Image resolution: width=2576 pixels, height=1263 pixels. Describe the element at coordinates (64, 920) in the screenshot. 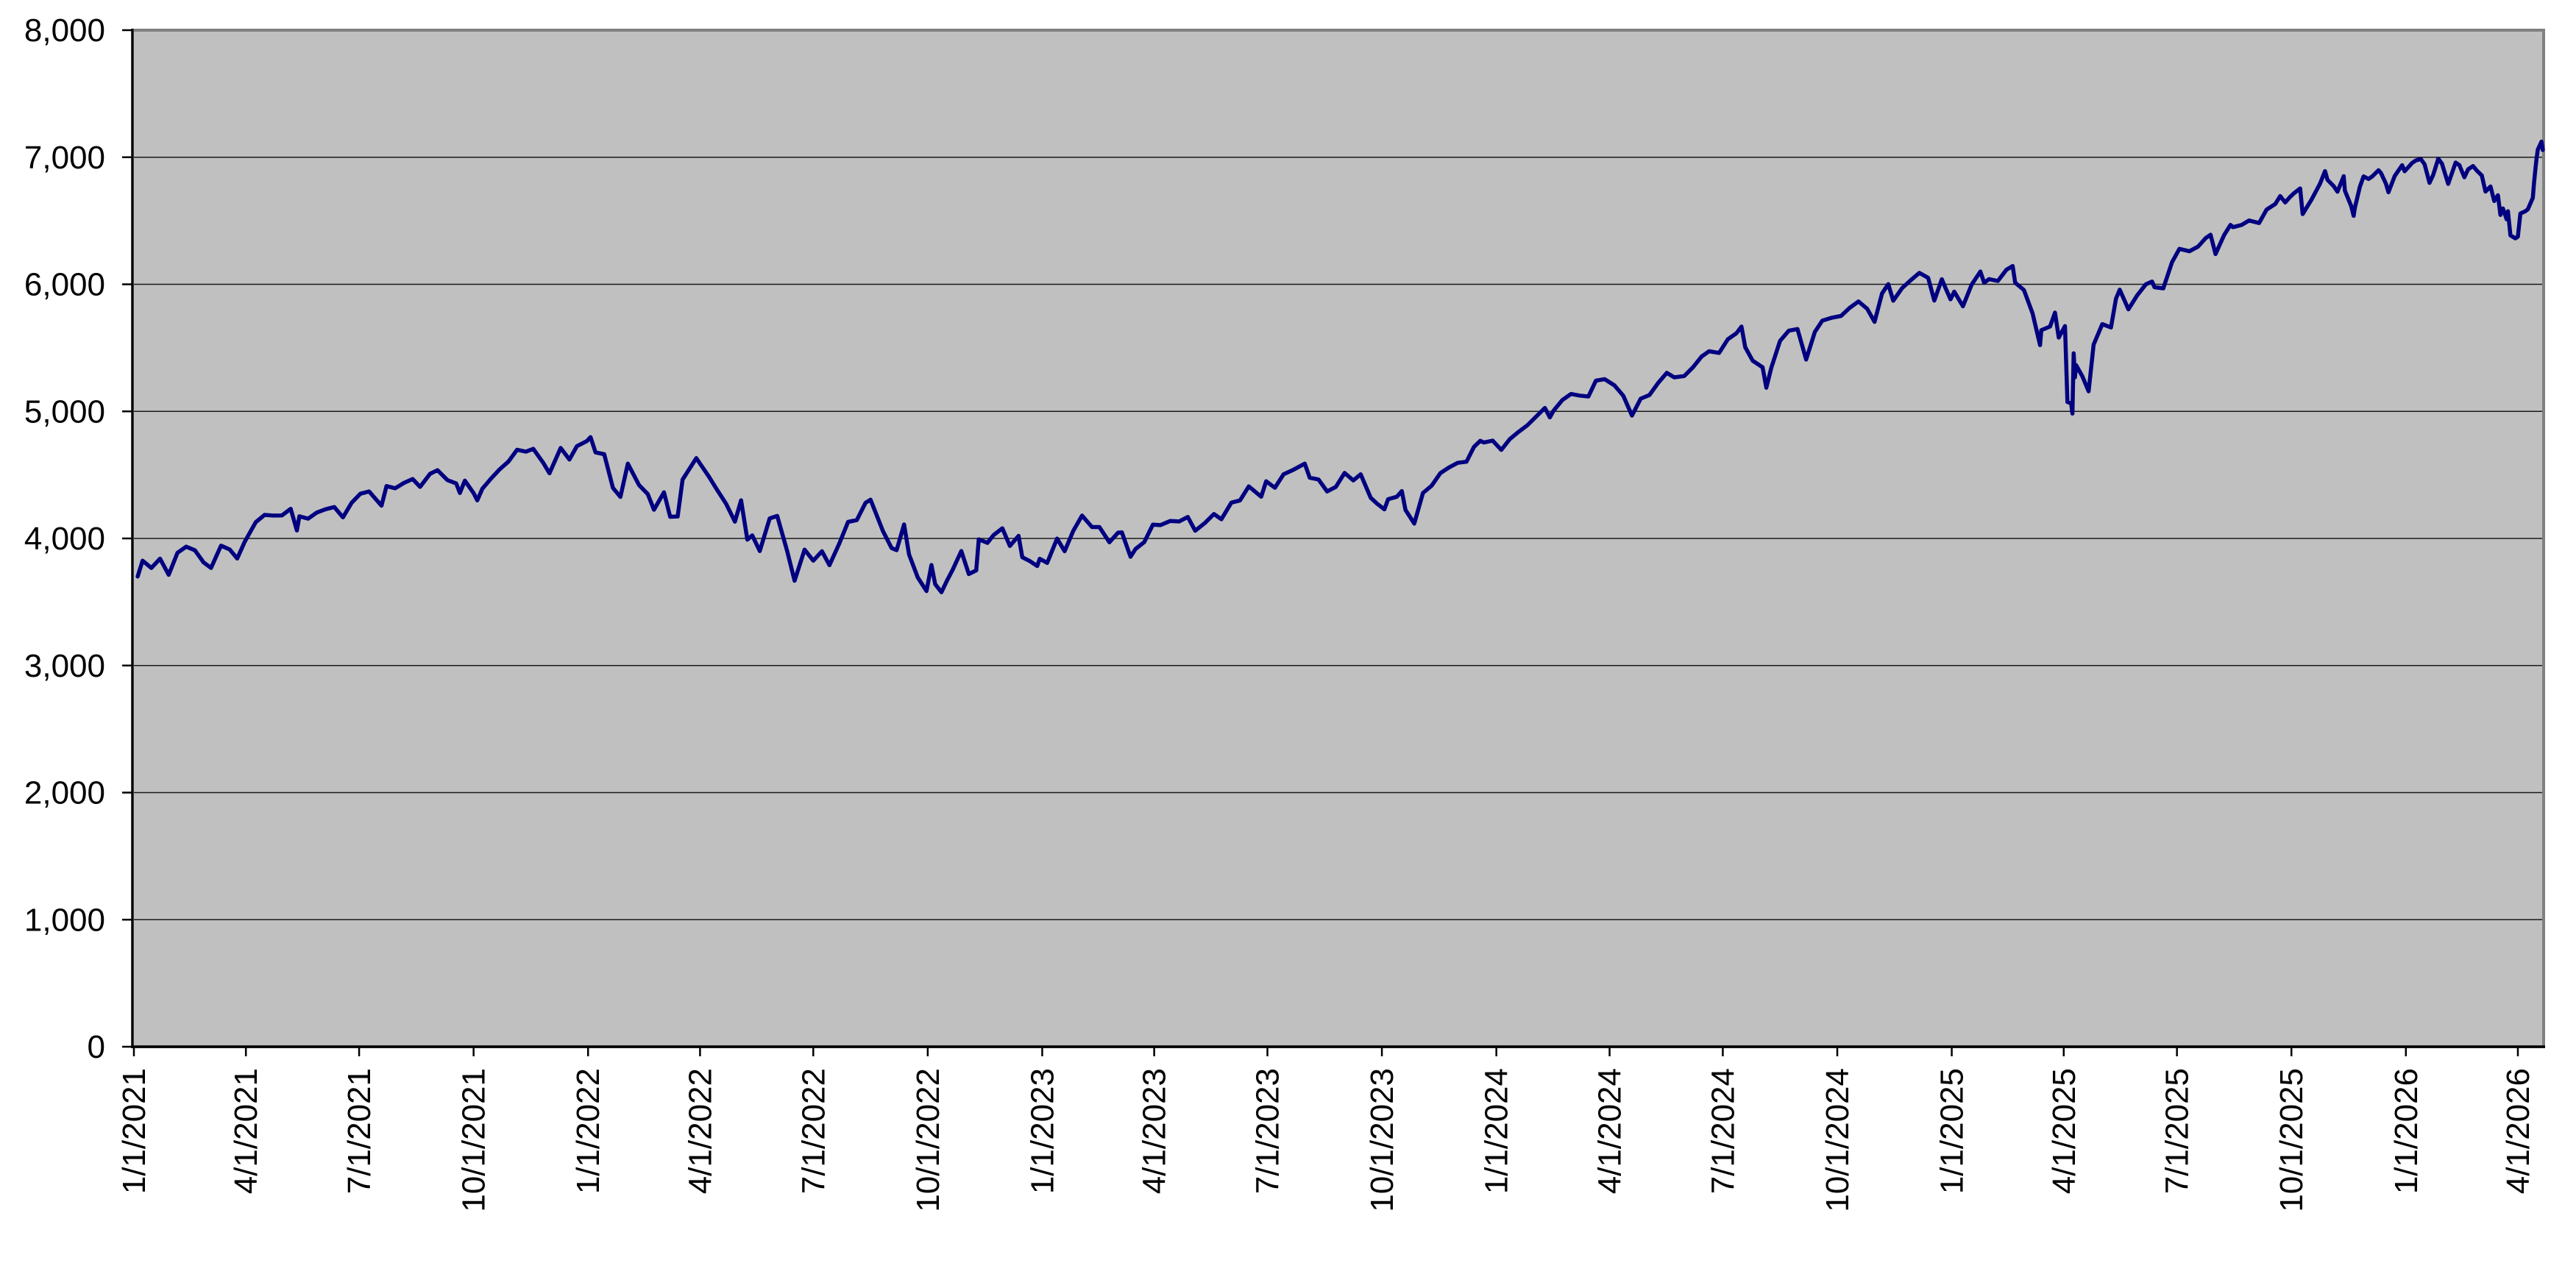

I see `y-tick-label: 1,000` at that location.